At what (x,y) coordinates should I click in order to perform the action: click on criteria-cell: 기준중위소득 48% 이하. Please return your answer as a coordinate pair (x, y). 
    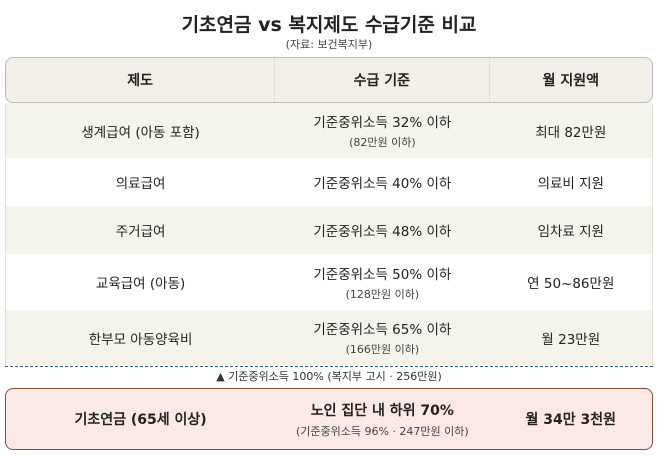
    Looking at the image, I should click on (382, 232).